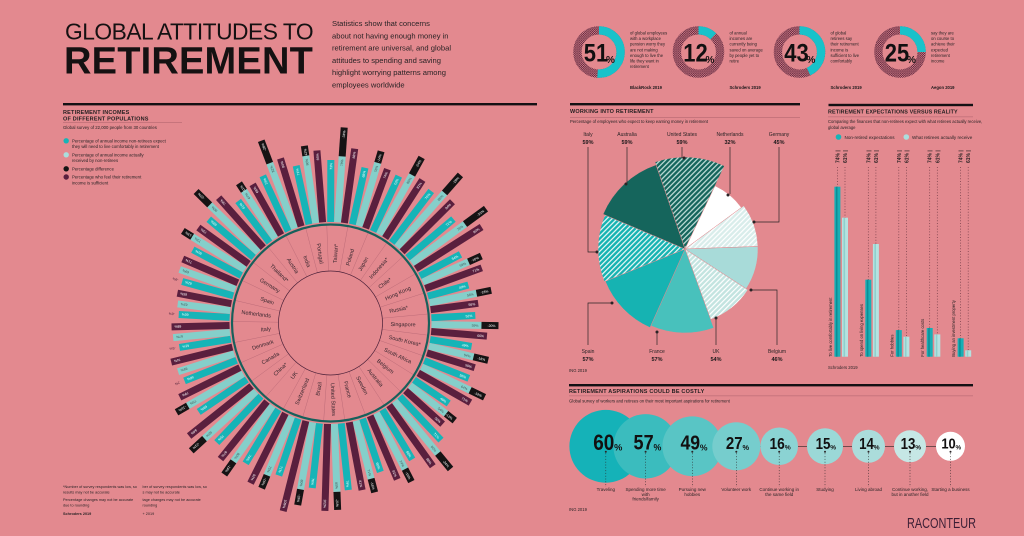 The image size is (1024, 536). I want to click on svg-text: employees worldwide, so click(368, 85).